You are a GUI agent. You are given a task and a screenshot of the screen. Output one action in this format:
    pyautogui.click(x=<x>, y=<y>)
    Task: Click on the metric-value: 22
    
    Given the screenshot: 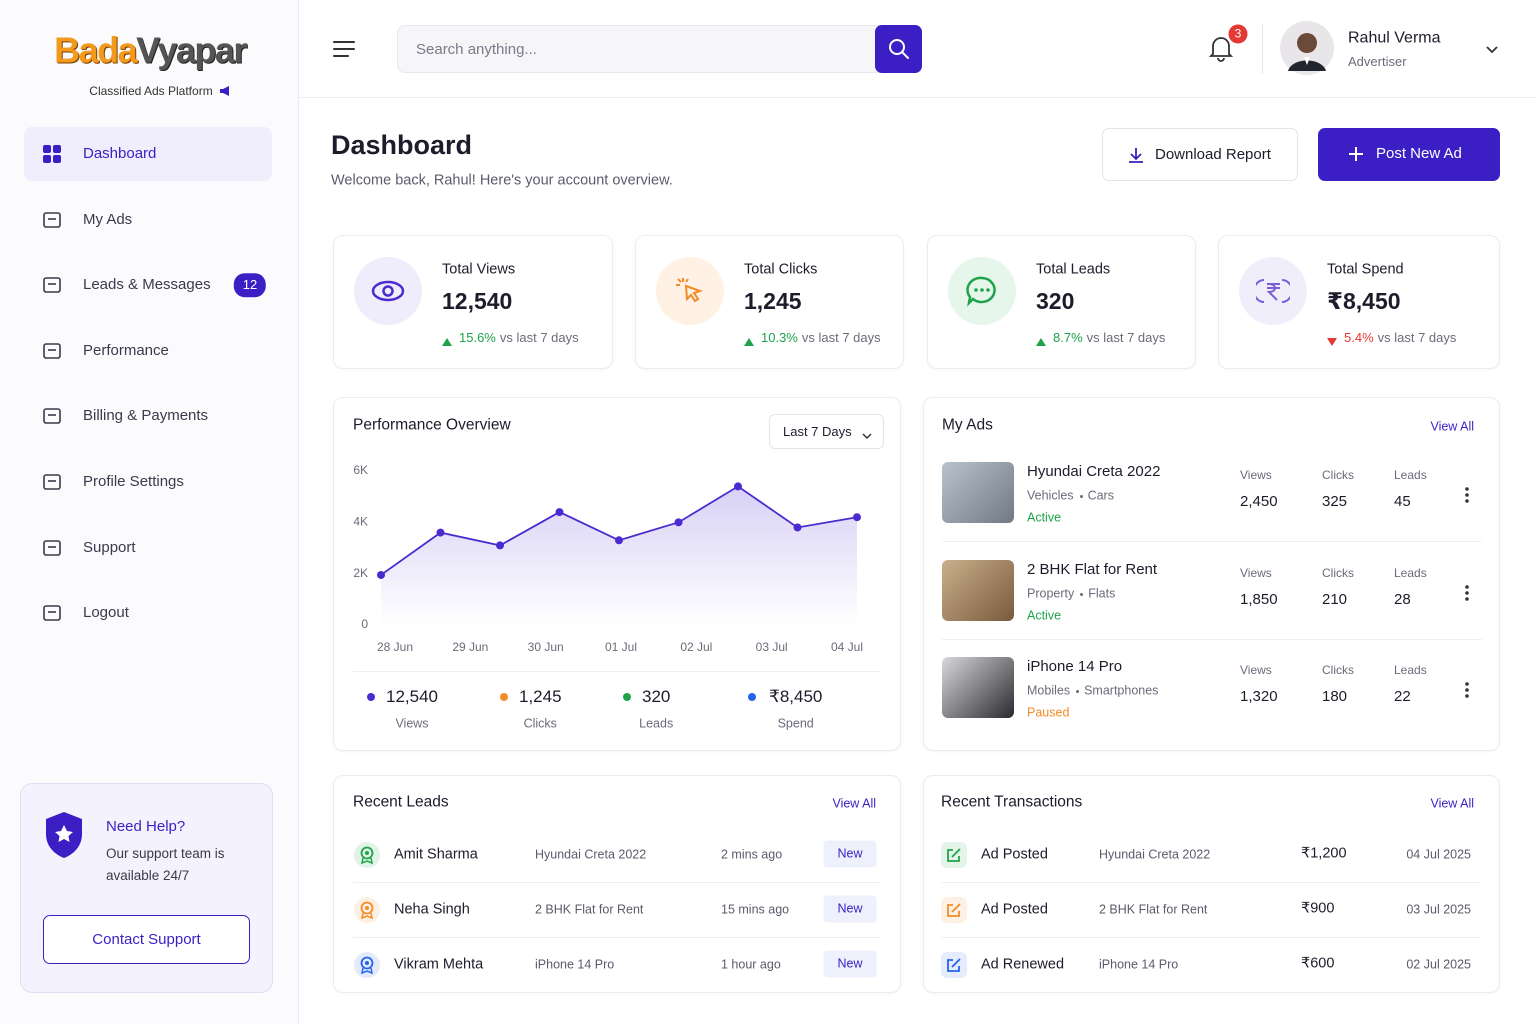 What is the action you would take?
    pyautogui.click(x=1402, y=696)
    